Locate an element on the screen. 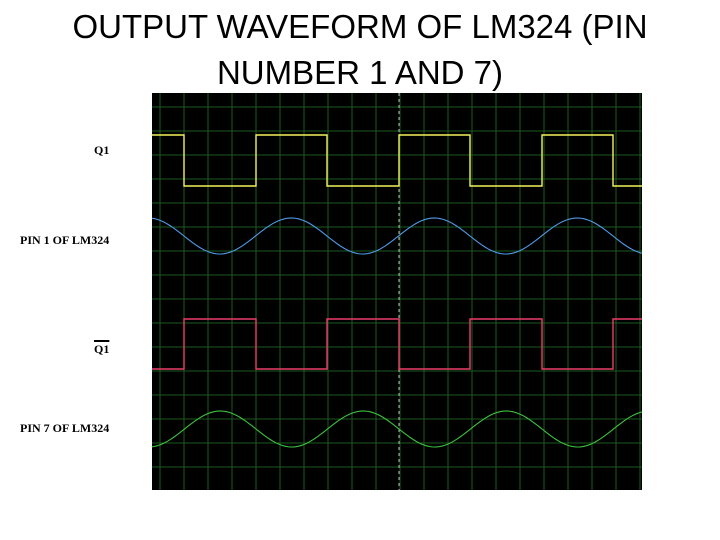 The image size is (720, 540). label-pin-7: PIN 7 OF LM324 is located at coordinates (65, 428).